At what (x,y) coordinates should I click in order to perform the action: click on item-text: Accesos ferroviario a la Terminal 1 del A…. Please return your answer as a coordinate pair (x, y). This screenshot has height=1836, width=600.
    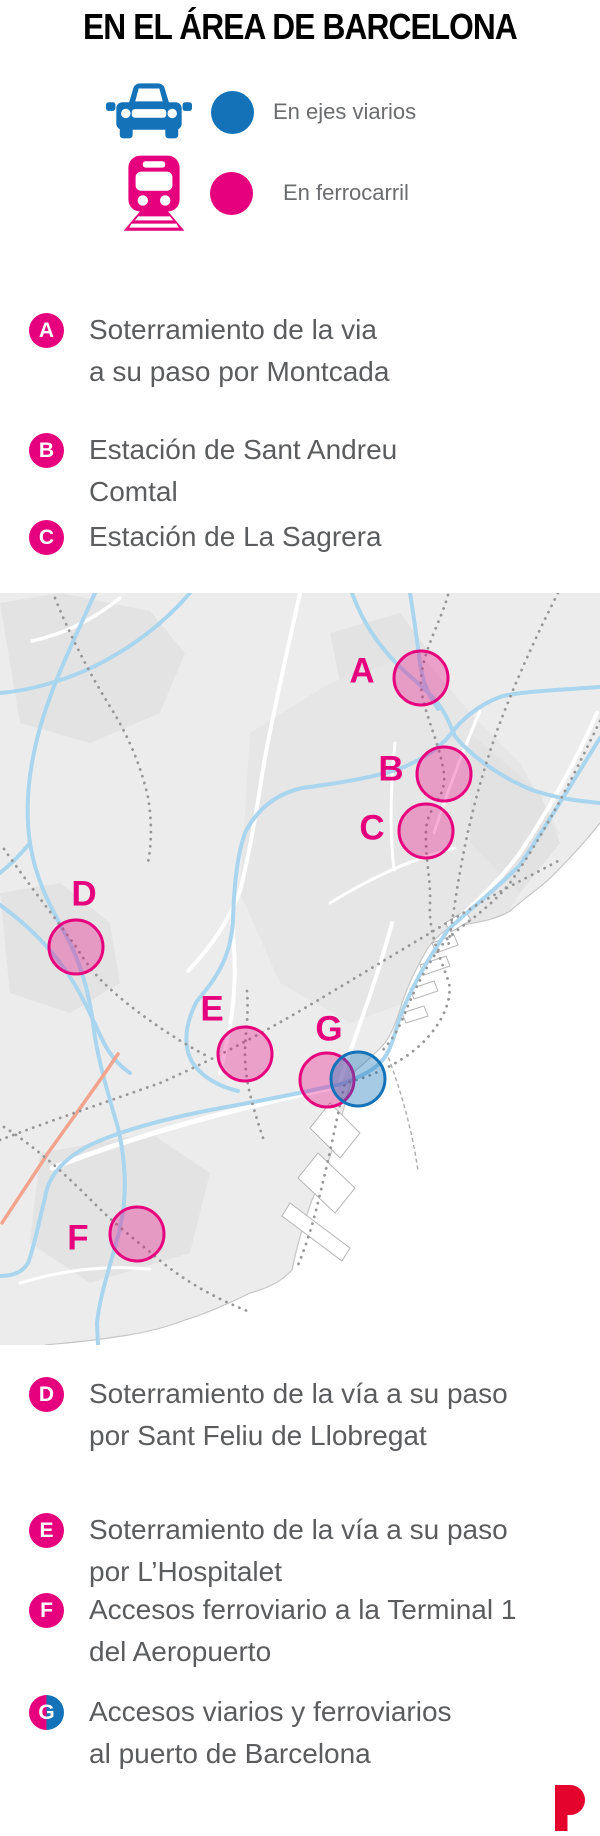
    Looking at the image, I should click on (341, 1631).